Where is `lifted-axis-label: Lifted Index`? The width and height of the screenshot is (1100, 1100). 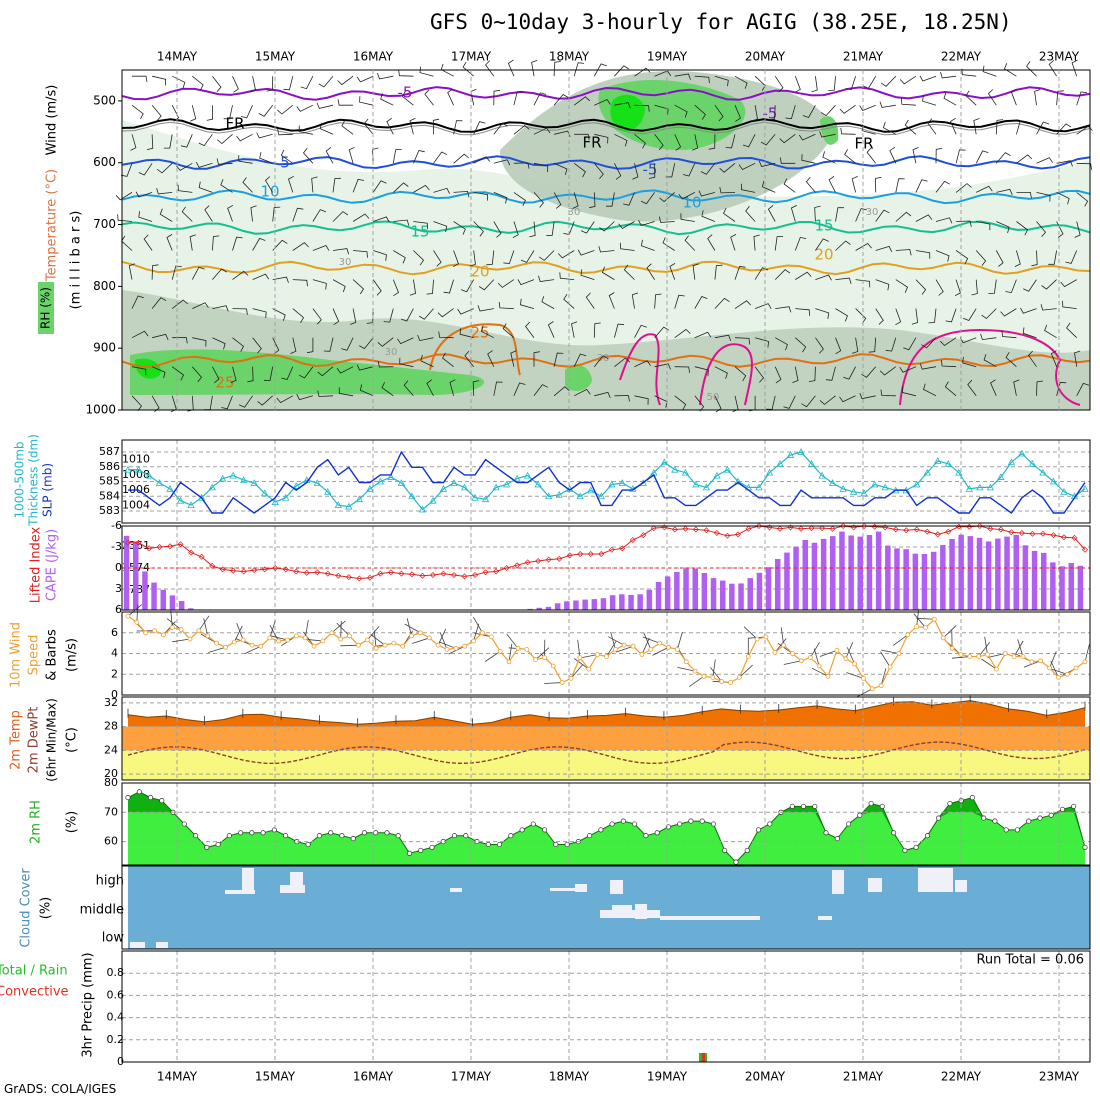
lifted-axis-label: Lifted Index is located at coordinates (36, 564).